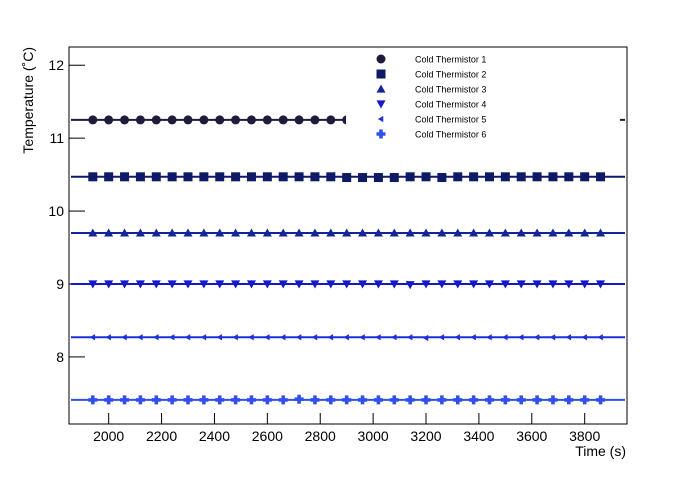 This screenshot has height=477, width=696. I want to click on x-tick-label: 3000, so click(373, 436).